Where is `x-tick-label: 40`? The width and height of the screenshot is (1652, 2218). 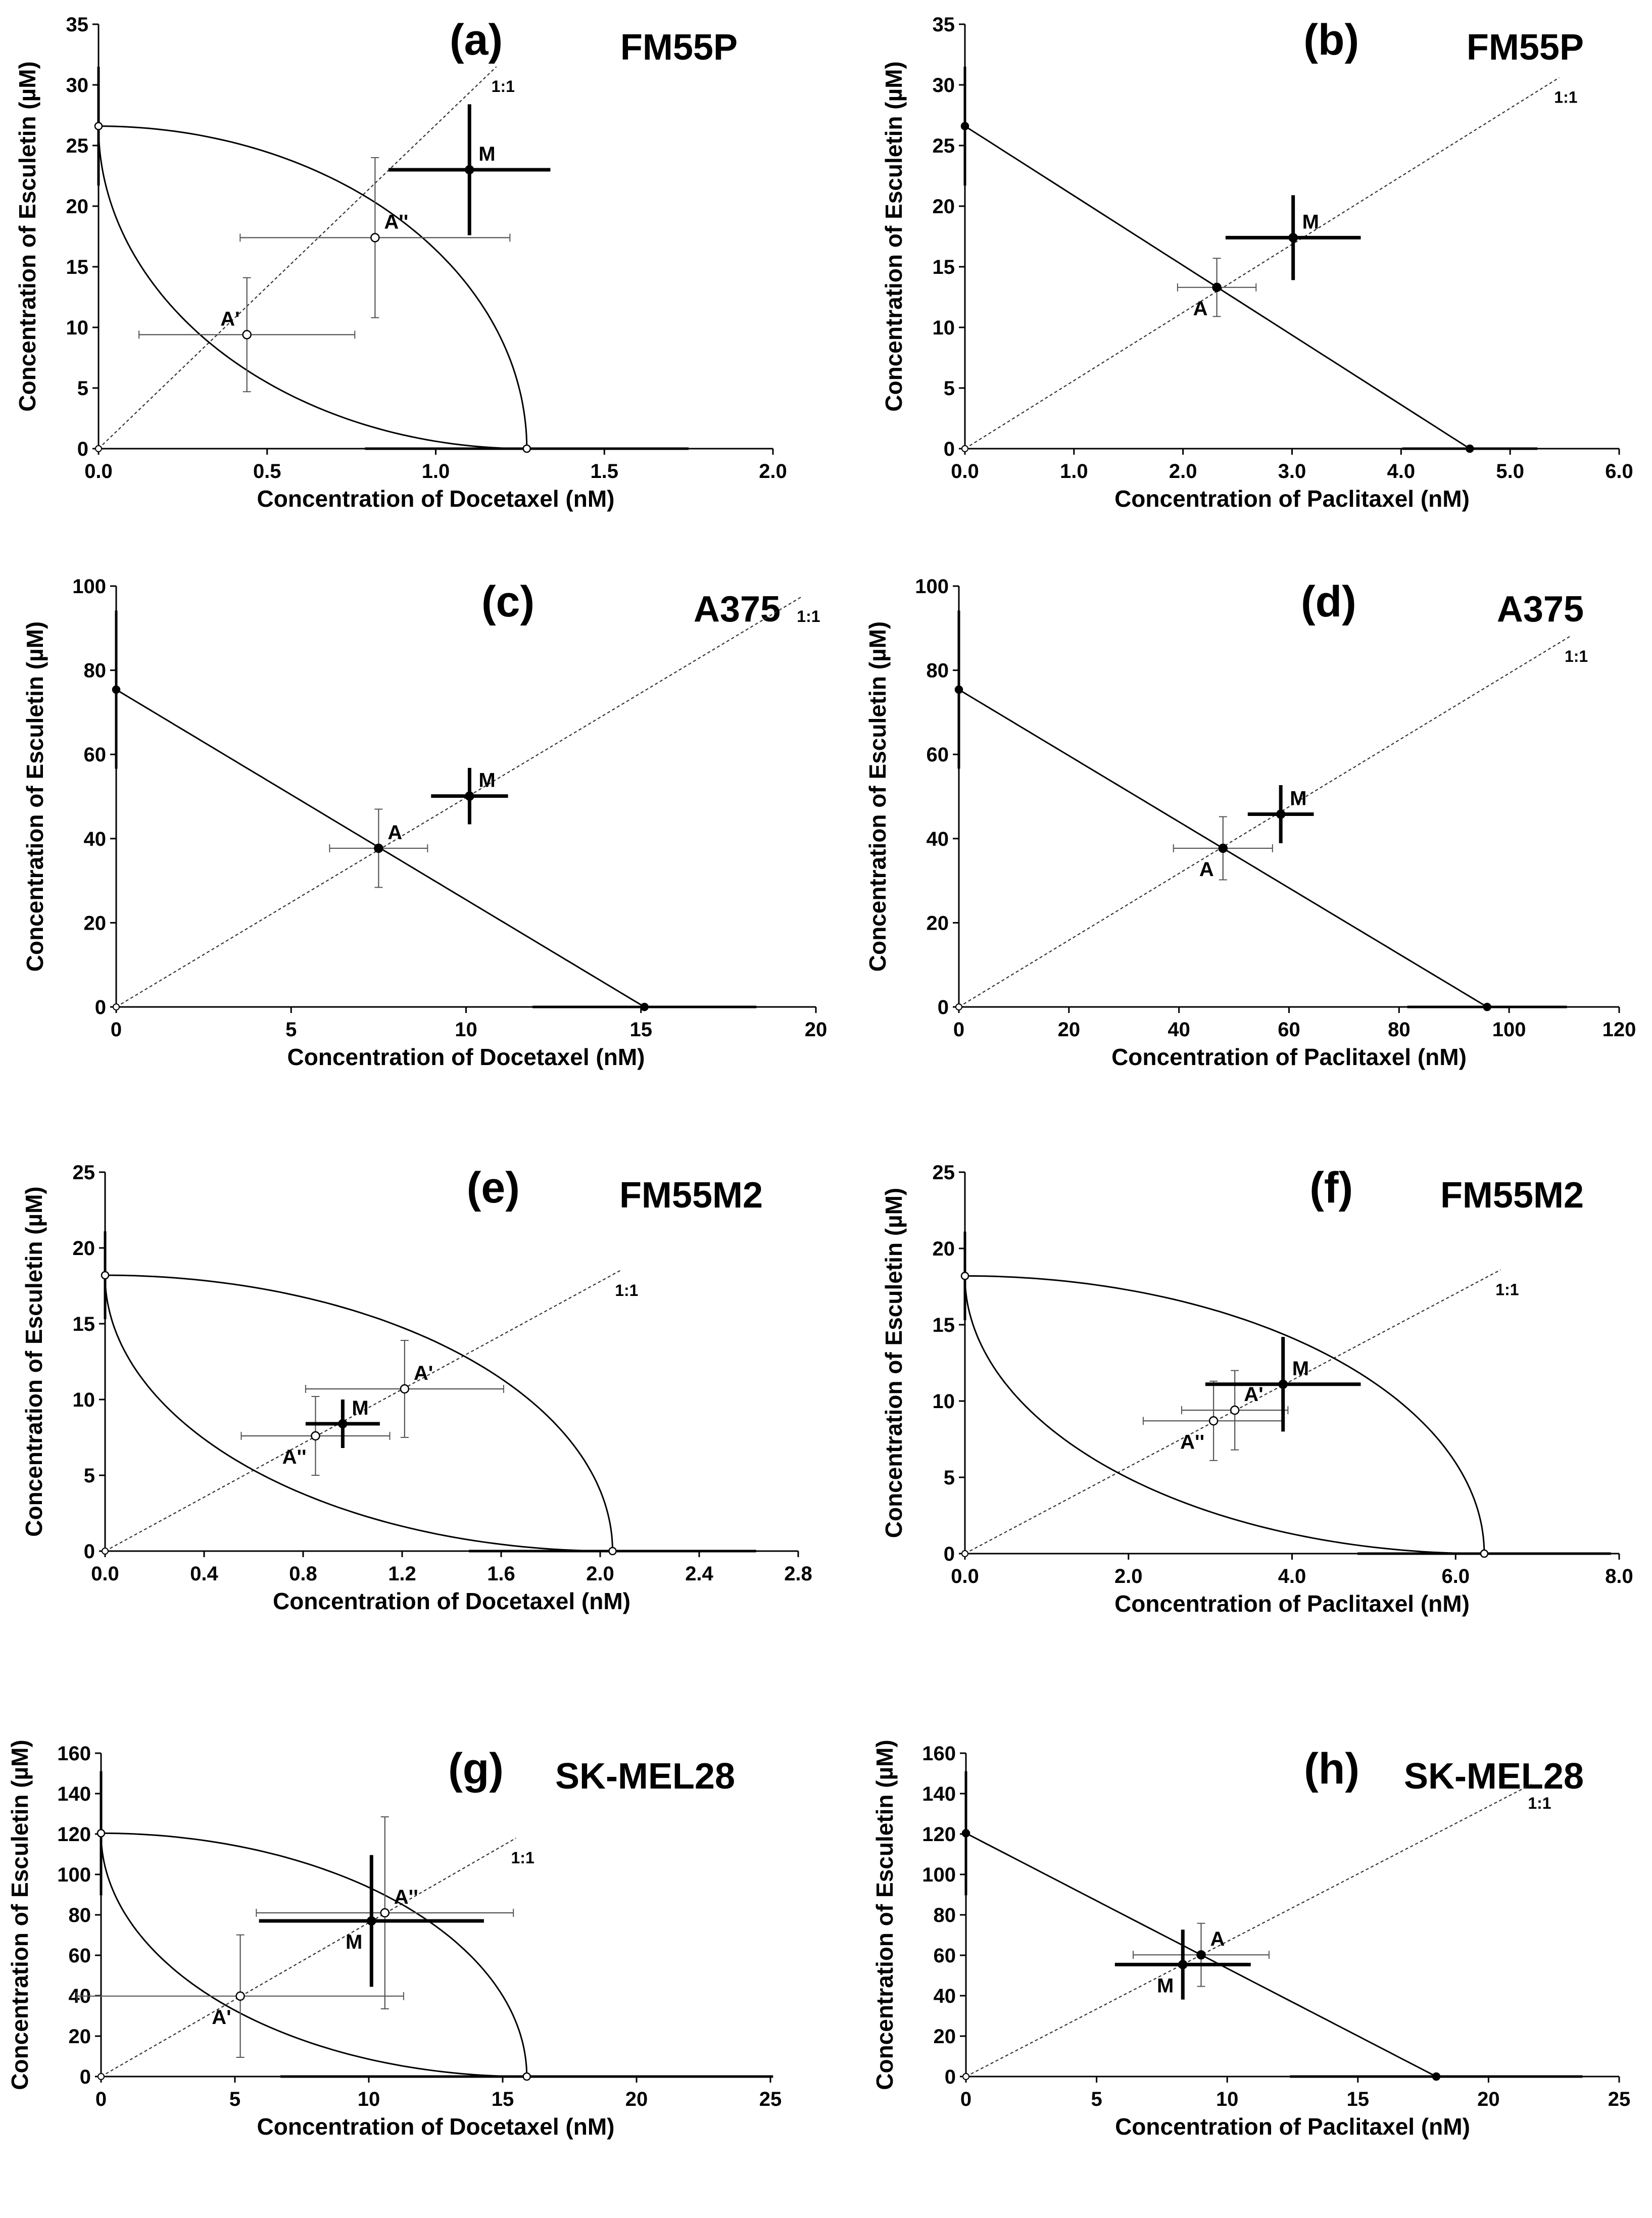 x-tick-label: 40 is located at coordinates (1179, 1030).